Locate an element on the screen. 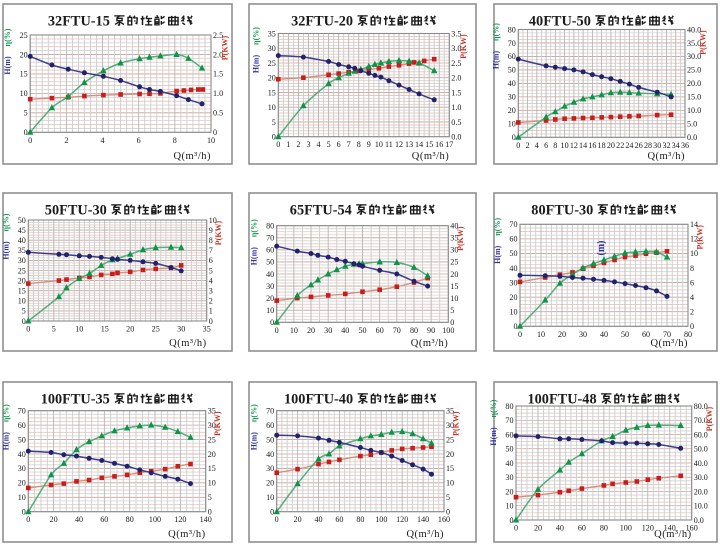  svg-text: 2.5 is located at coordinates (218, 35).